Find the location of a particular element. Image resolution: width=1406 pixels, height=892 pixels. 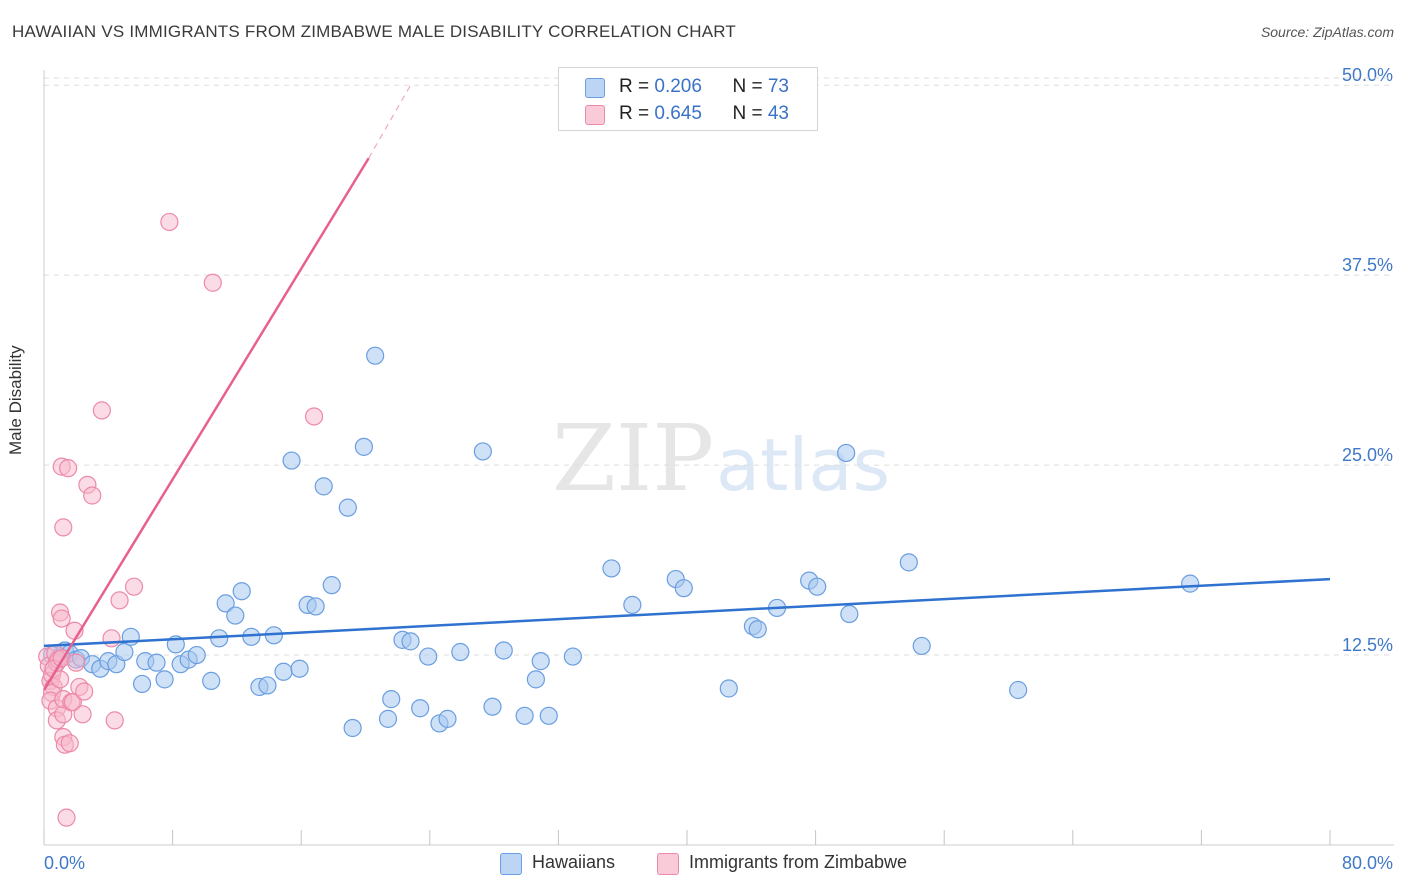

bottom-legend-label: Immigrants from Zimbabwe is located at coordinates (798, 862).